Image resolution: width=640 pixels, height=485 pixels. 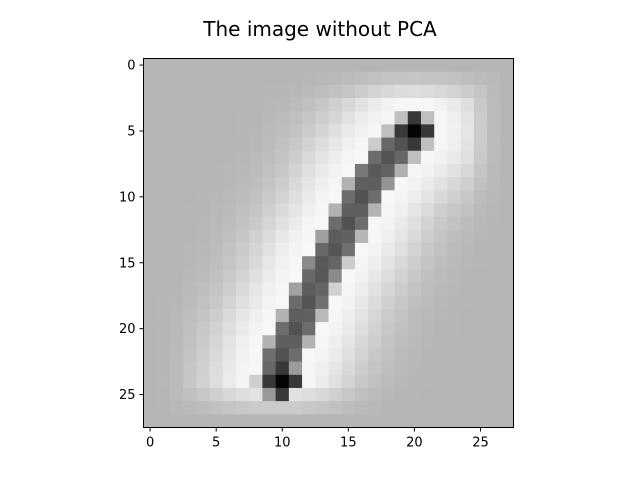 What do you see at coordinates (282, 443) in the screenshot?
I see `x-tick-label: 10` at bounding box center [282, 443].